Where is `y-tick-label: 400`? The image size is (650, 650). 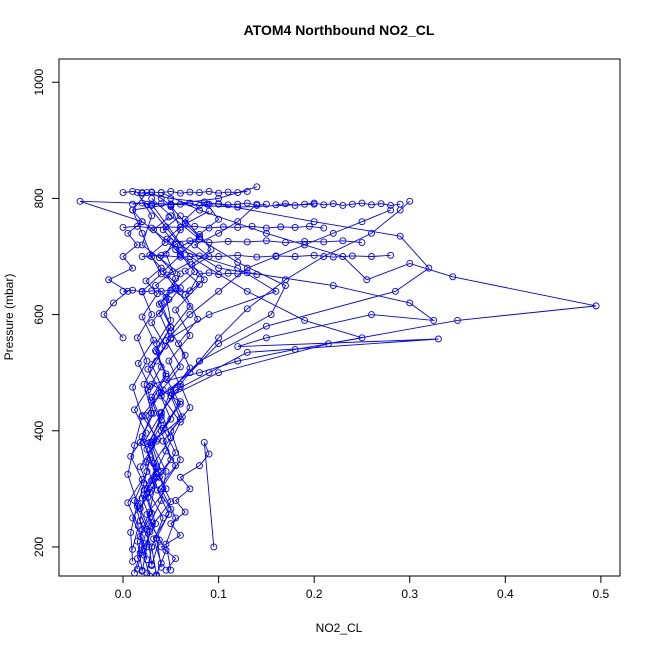 y-tick-label: 400 is located at coordinates (39, 430).